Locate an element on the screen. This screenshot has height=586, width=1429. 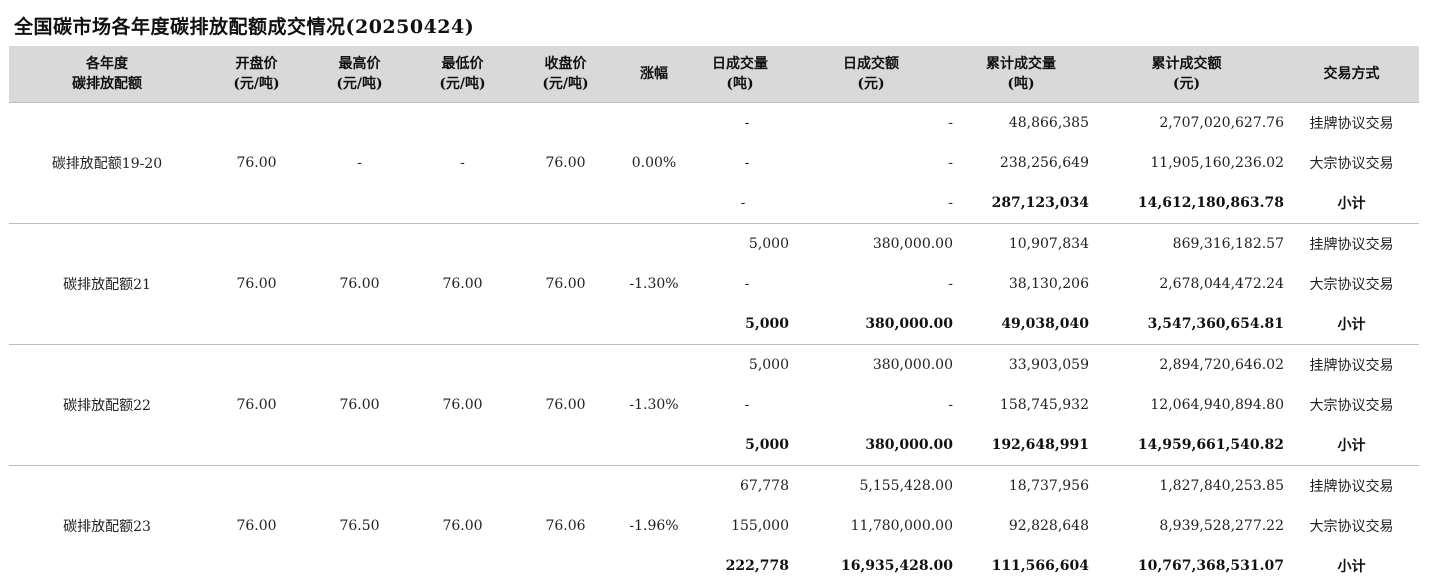
cumulative-amount: 869,316,182.57 is located at coordinates (1186, 243).